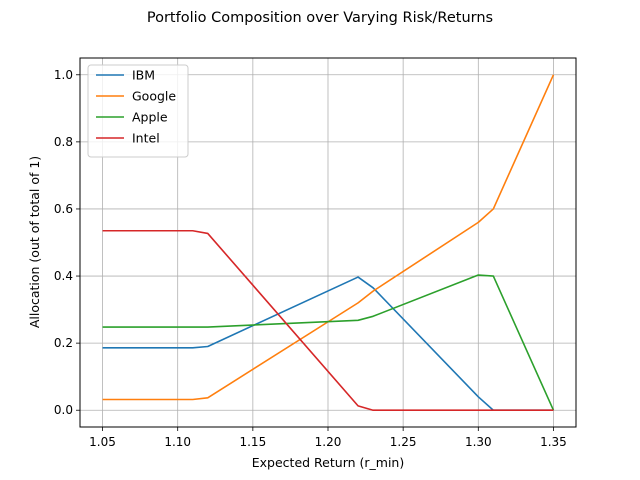  I want to click on x-tick-label: 1.35, so click(553, 442).